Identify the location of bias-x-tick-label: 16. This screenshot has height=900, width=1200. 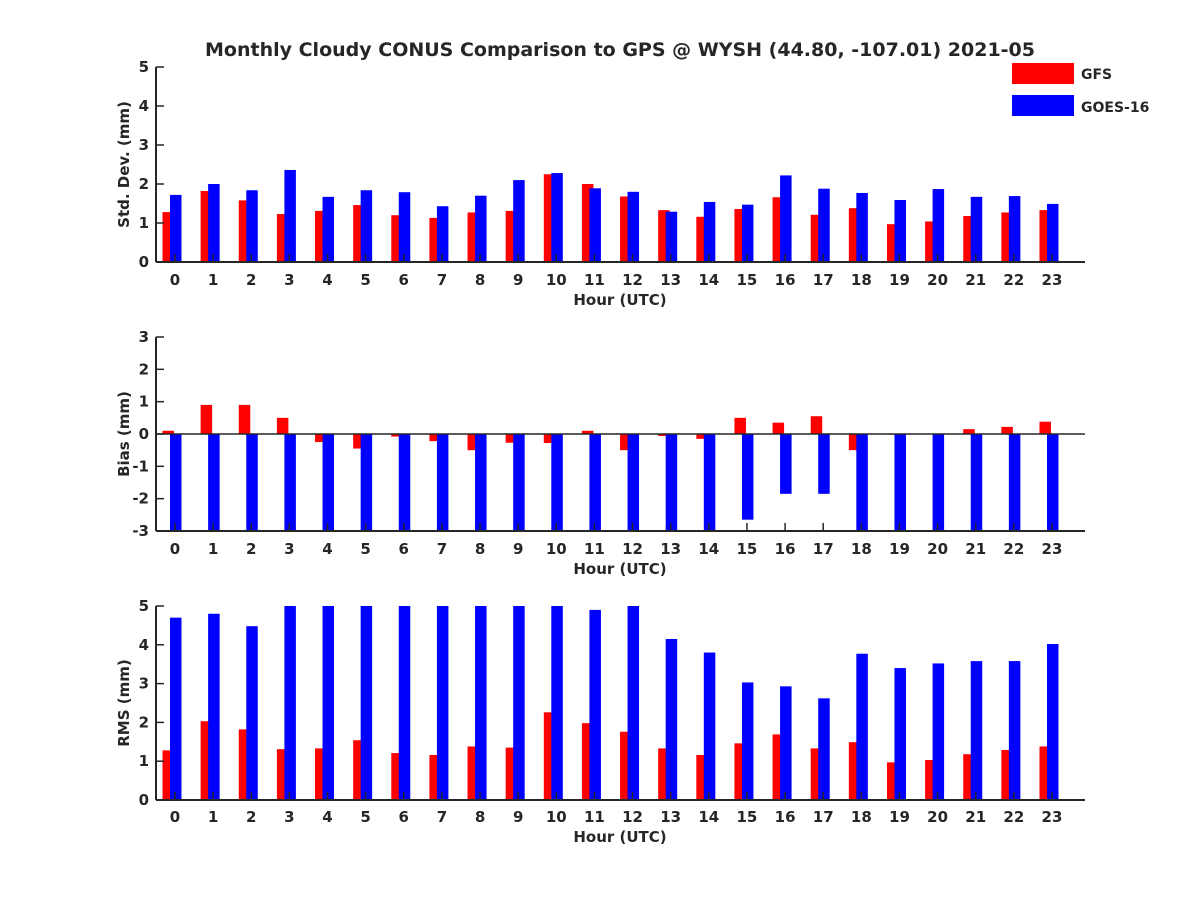
(785, 549).